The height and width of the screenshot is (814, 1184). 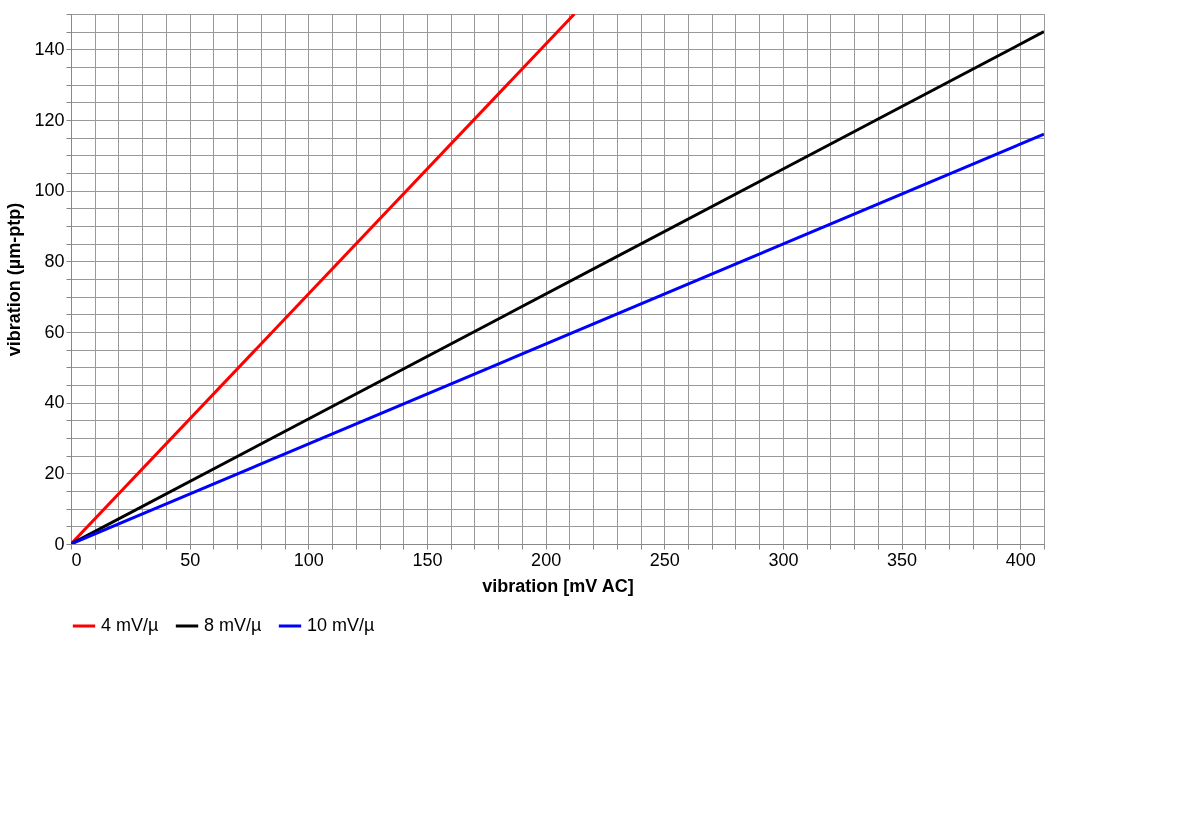 What do you see at coordinates (190, 559) in the screenshot?
I see `x-tick-label: 50` at bounding box center [190, 559].